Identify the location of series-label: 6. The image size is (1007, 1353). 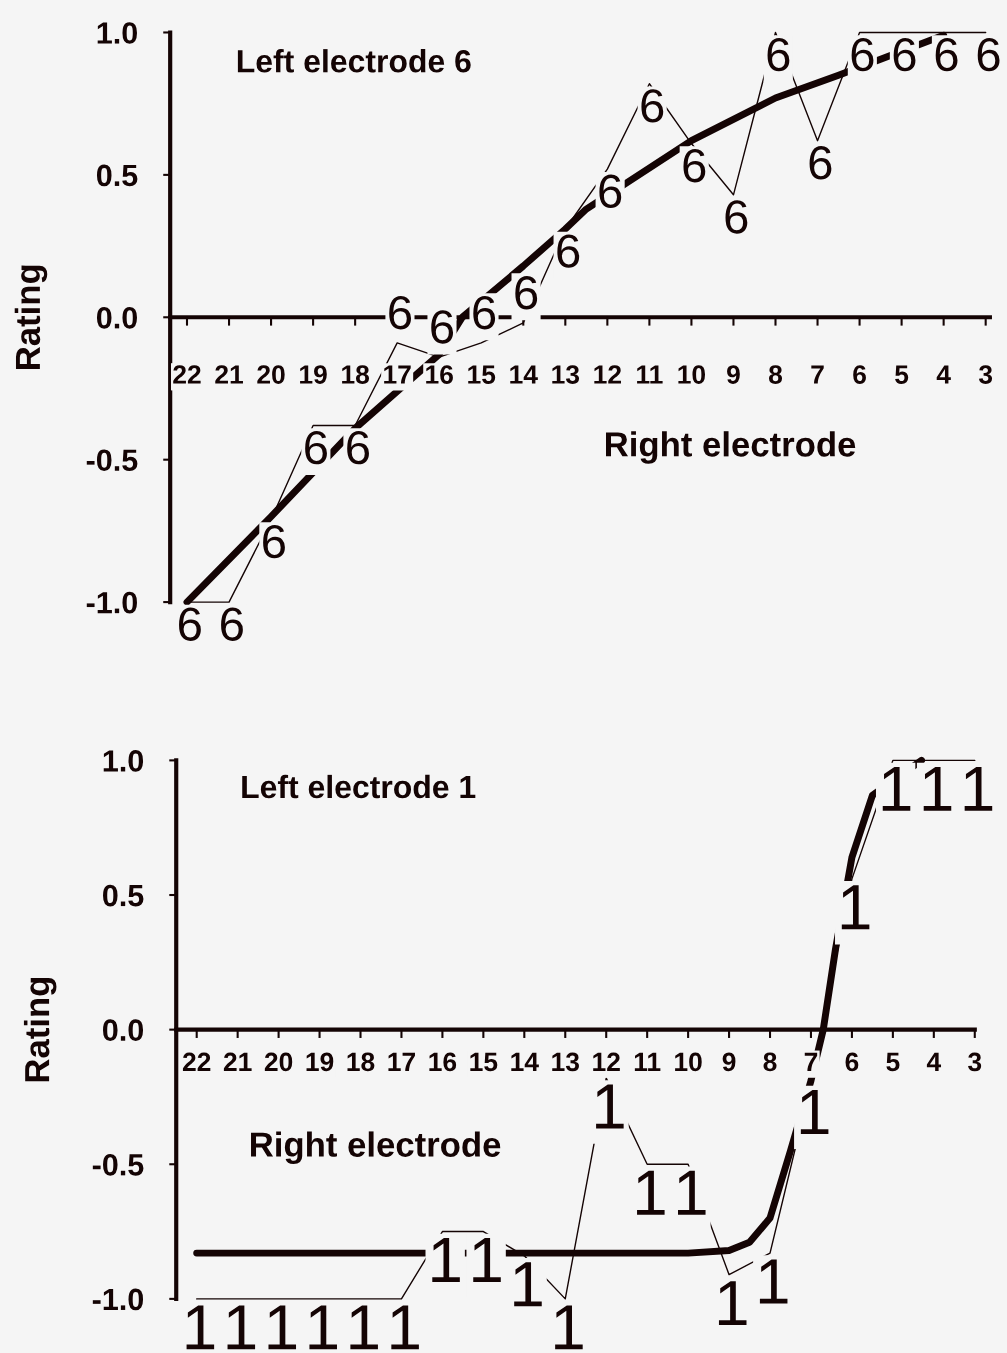
(526, 293).